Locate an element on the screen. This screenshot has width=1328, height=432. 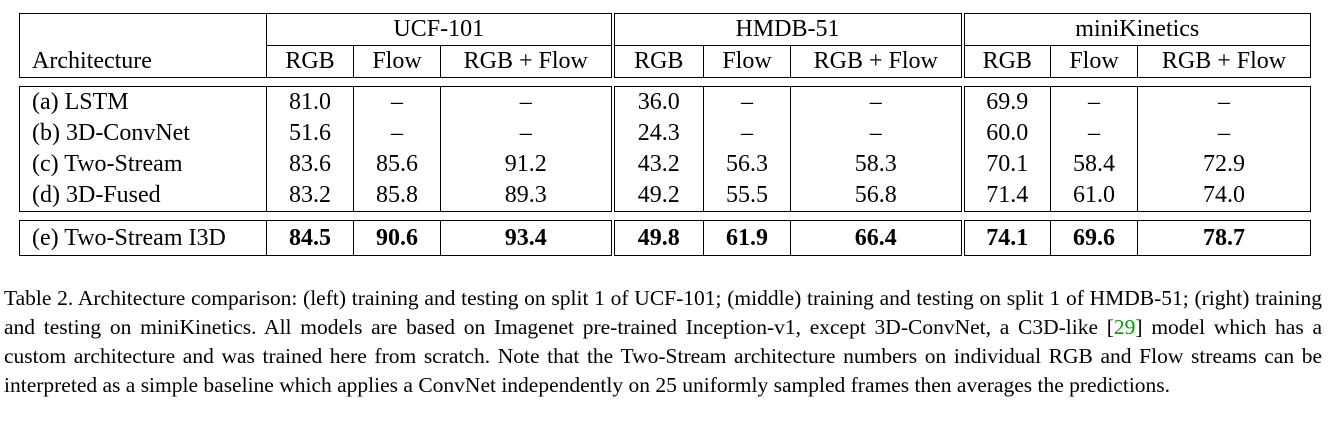
best-score-cell: 61.9 is located at coordinates (747, 238).